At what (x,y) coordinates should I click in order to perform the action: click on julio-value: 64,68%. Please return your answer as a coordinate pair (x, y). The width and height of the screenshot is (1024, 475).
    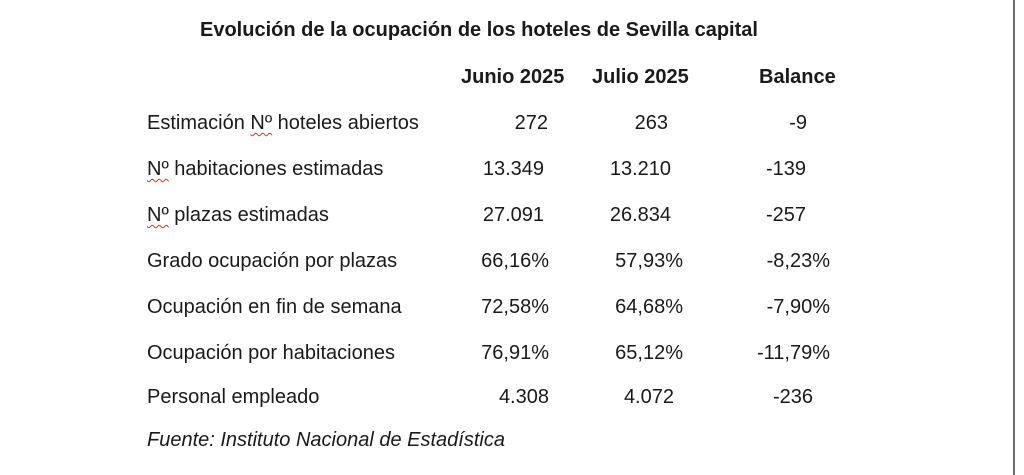
    Looking at the image, I should click on (649, 307).